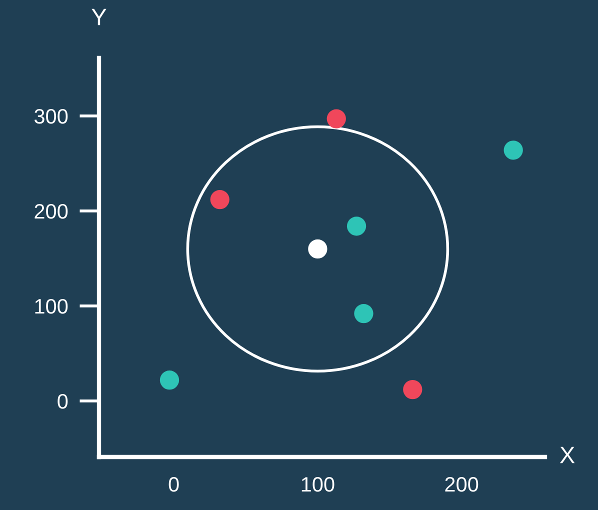 This screenshot has height=510, width=598. What do you see at coordinates (99, 17) in the screenshot?
I see `y-axis-title: Y` at bounding box center [99, 17].